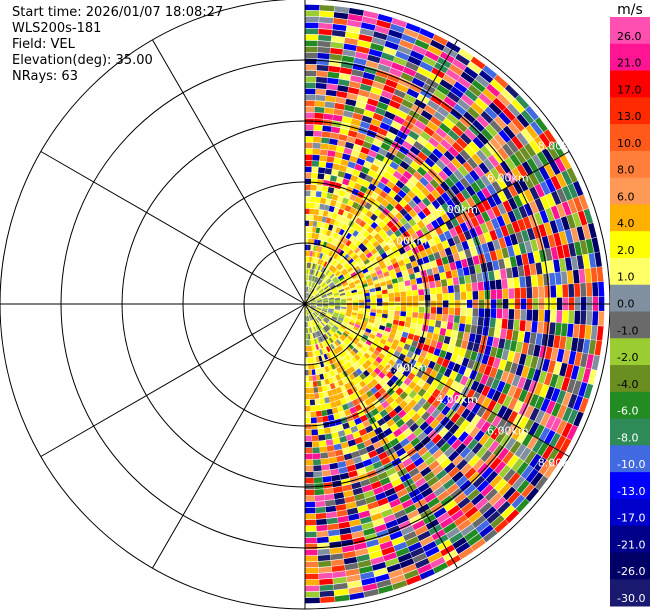 Image resolution: width=650 pixels, height=610 pixels. What do you see at coordinates (45, 76) in the screenshot?
I see `nrays-label: NRays: 63` at bounding box center [45, 76].